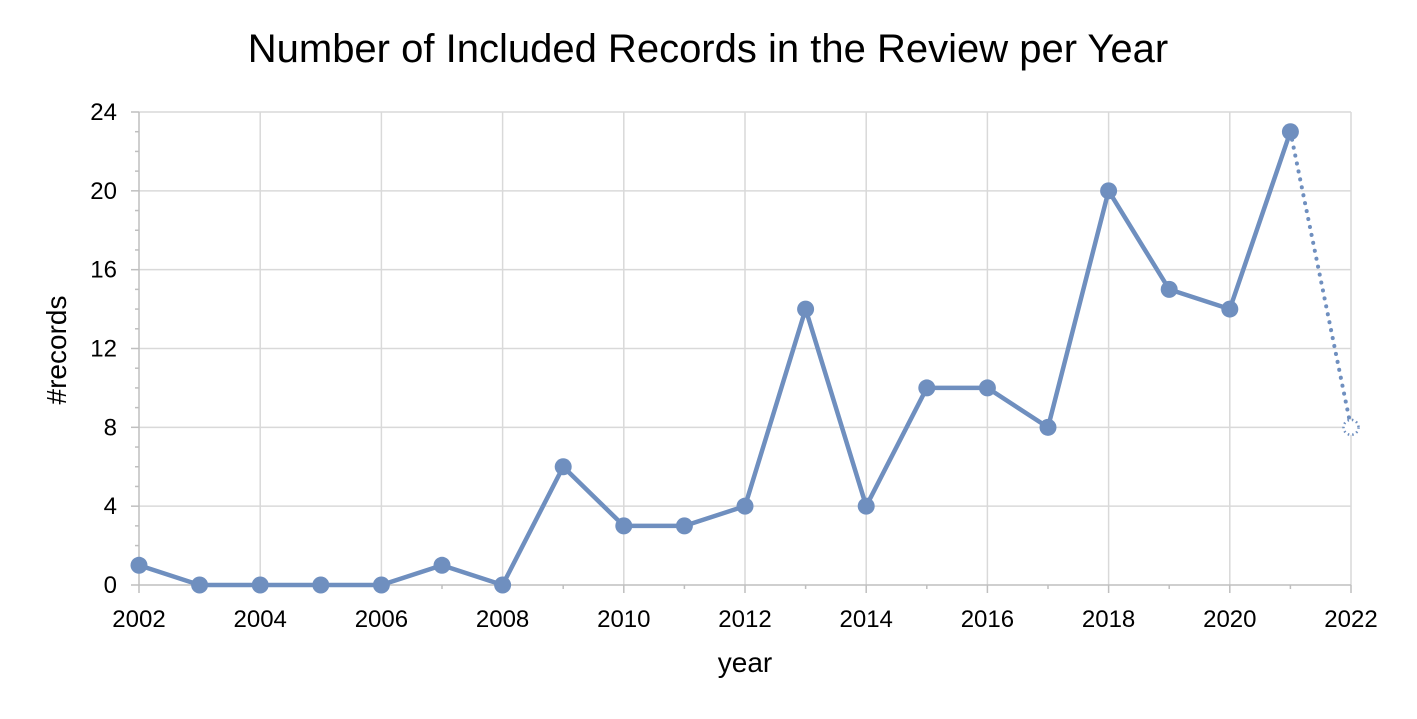 The width and height of the screenshot is (1417, 719). Describe the element at coordinates (103, 112) in the screenshot. I see `y-tick-label: 24` at that location.